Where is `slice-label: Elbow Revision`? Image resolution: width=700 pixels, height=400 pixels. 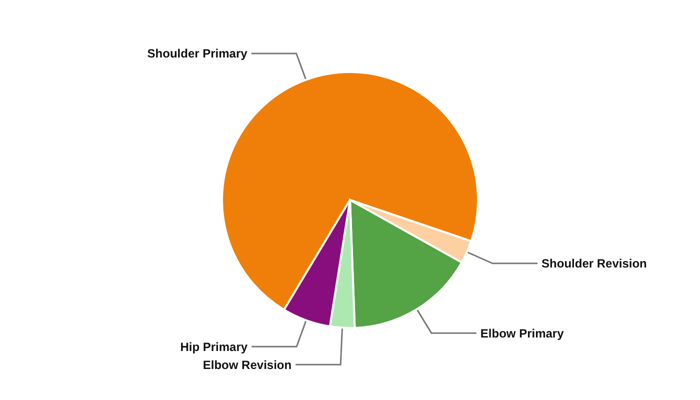
slice-label: Elbow Revision is located at coordinates (247, 365).